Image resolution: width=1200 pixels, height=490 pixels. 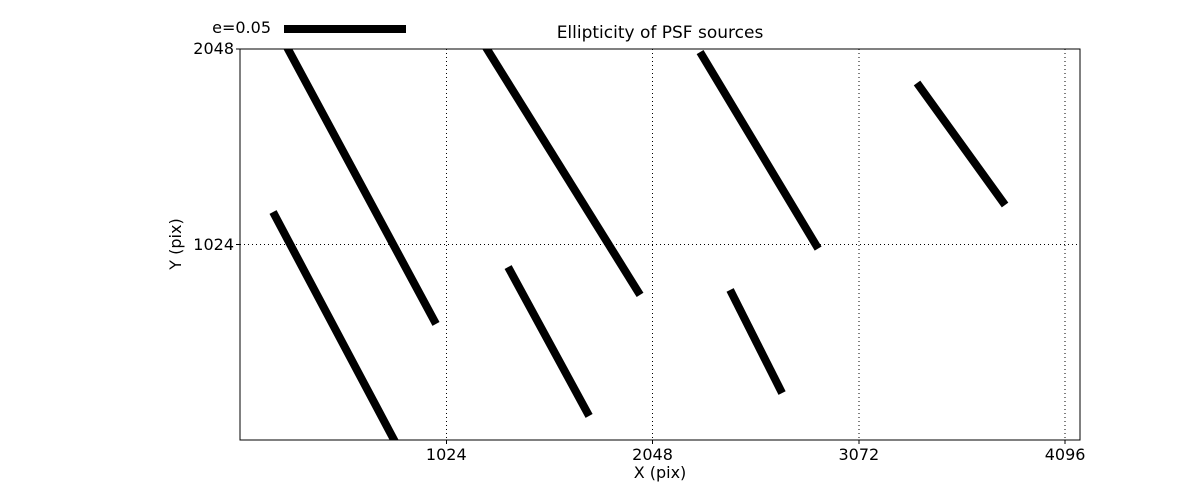 What do you see at coordinates (213, 48) in the screenshot?
I see `y-tick-label-2048: 2048` at bounding box center [213, 48].